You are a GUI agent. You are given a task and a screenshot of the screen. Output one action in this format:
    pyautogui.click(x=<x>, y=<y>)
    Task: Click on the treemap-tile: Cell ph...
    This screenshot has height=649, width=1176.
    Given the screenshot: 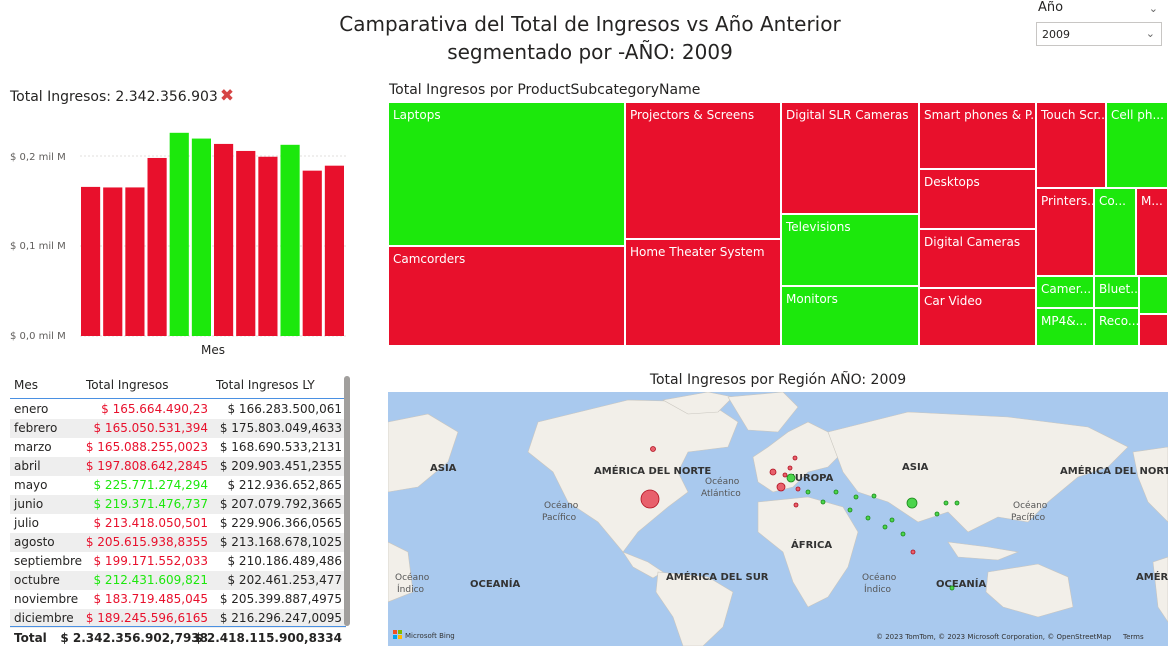 What is the action you would take?
    pyautogui.click(x=1137, y=145)
    